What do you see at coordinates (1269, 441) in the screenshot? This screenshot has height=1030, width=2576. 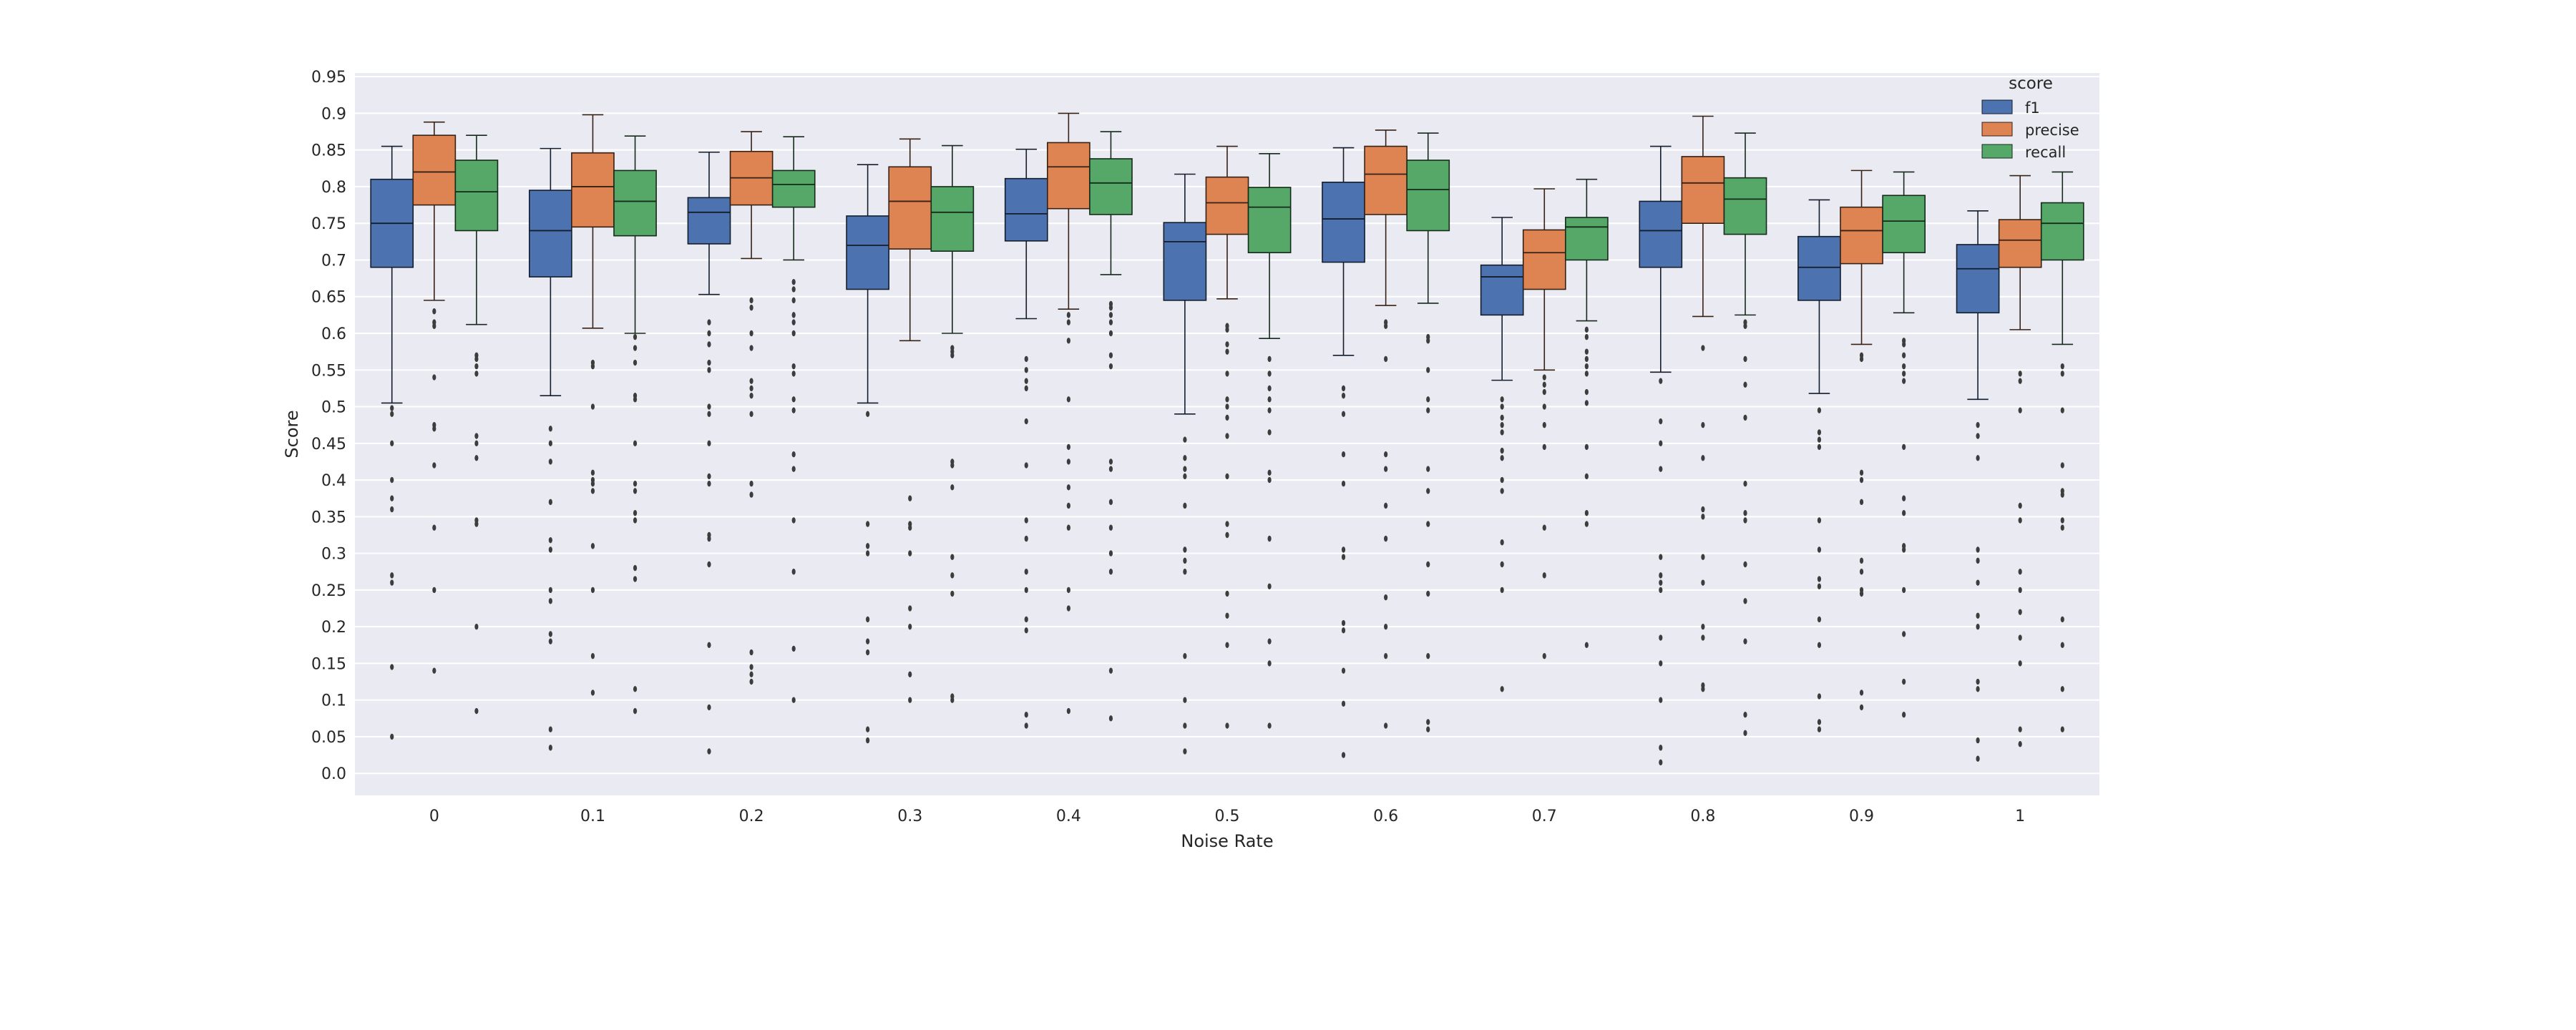 I see `box-recall-0.5` at bounding box center [1269, 441].